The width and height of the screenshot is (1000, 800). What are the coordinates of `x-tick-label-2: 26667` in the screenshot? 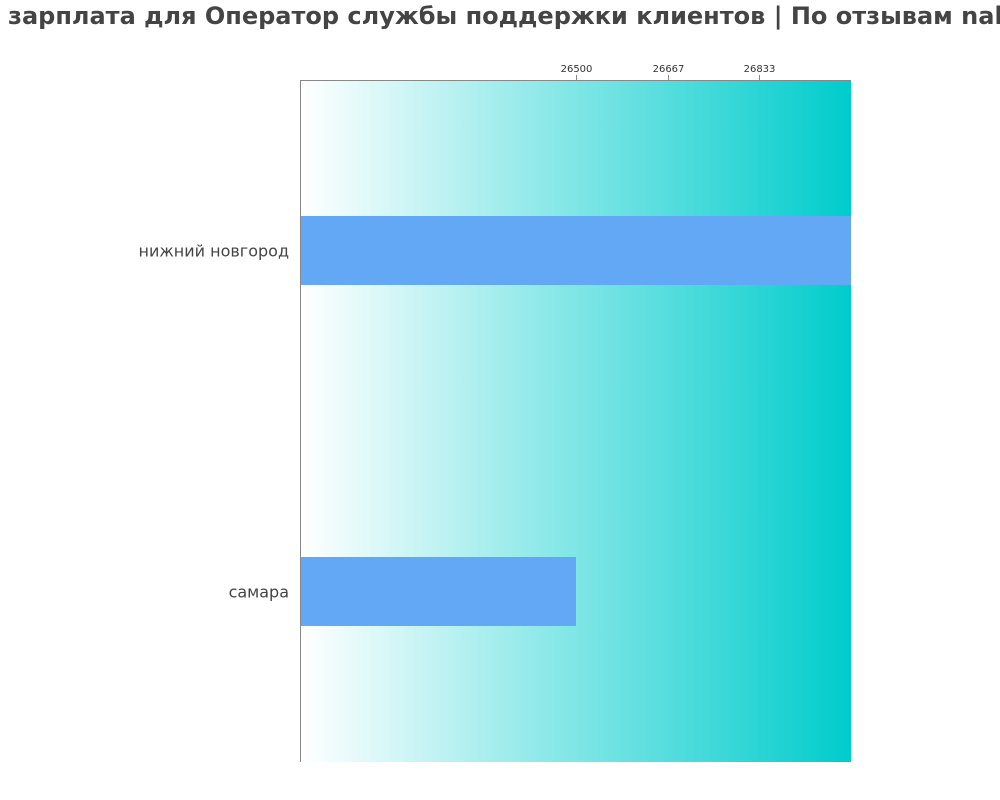 It's located at (669, 69).